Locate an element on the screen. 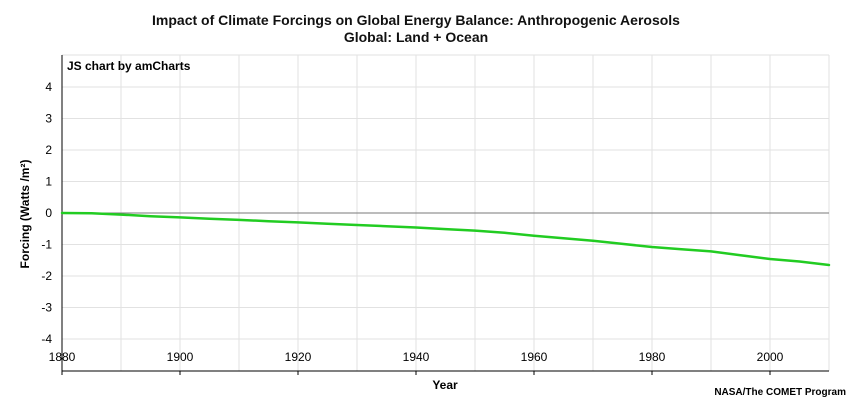 The image size is (850, 400). y-tick-label: 1 is located at coordinates (48, 182).